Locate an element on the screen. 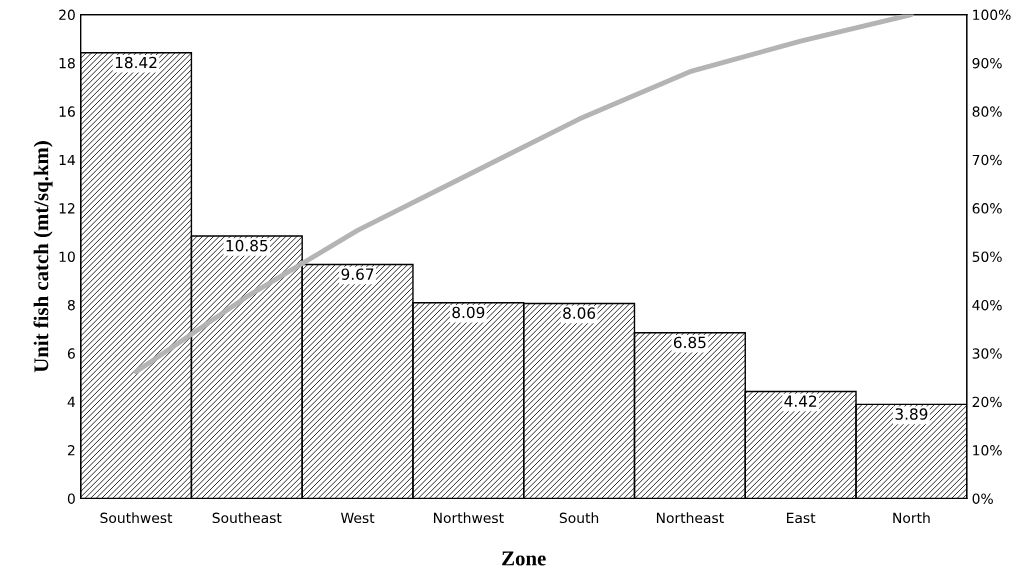 Image resolution: width=1034 pixels, height=583 pixels. y2-tick-label: 0% is located at coordinates (982, 498).